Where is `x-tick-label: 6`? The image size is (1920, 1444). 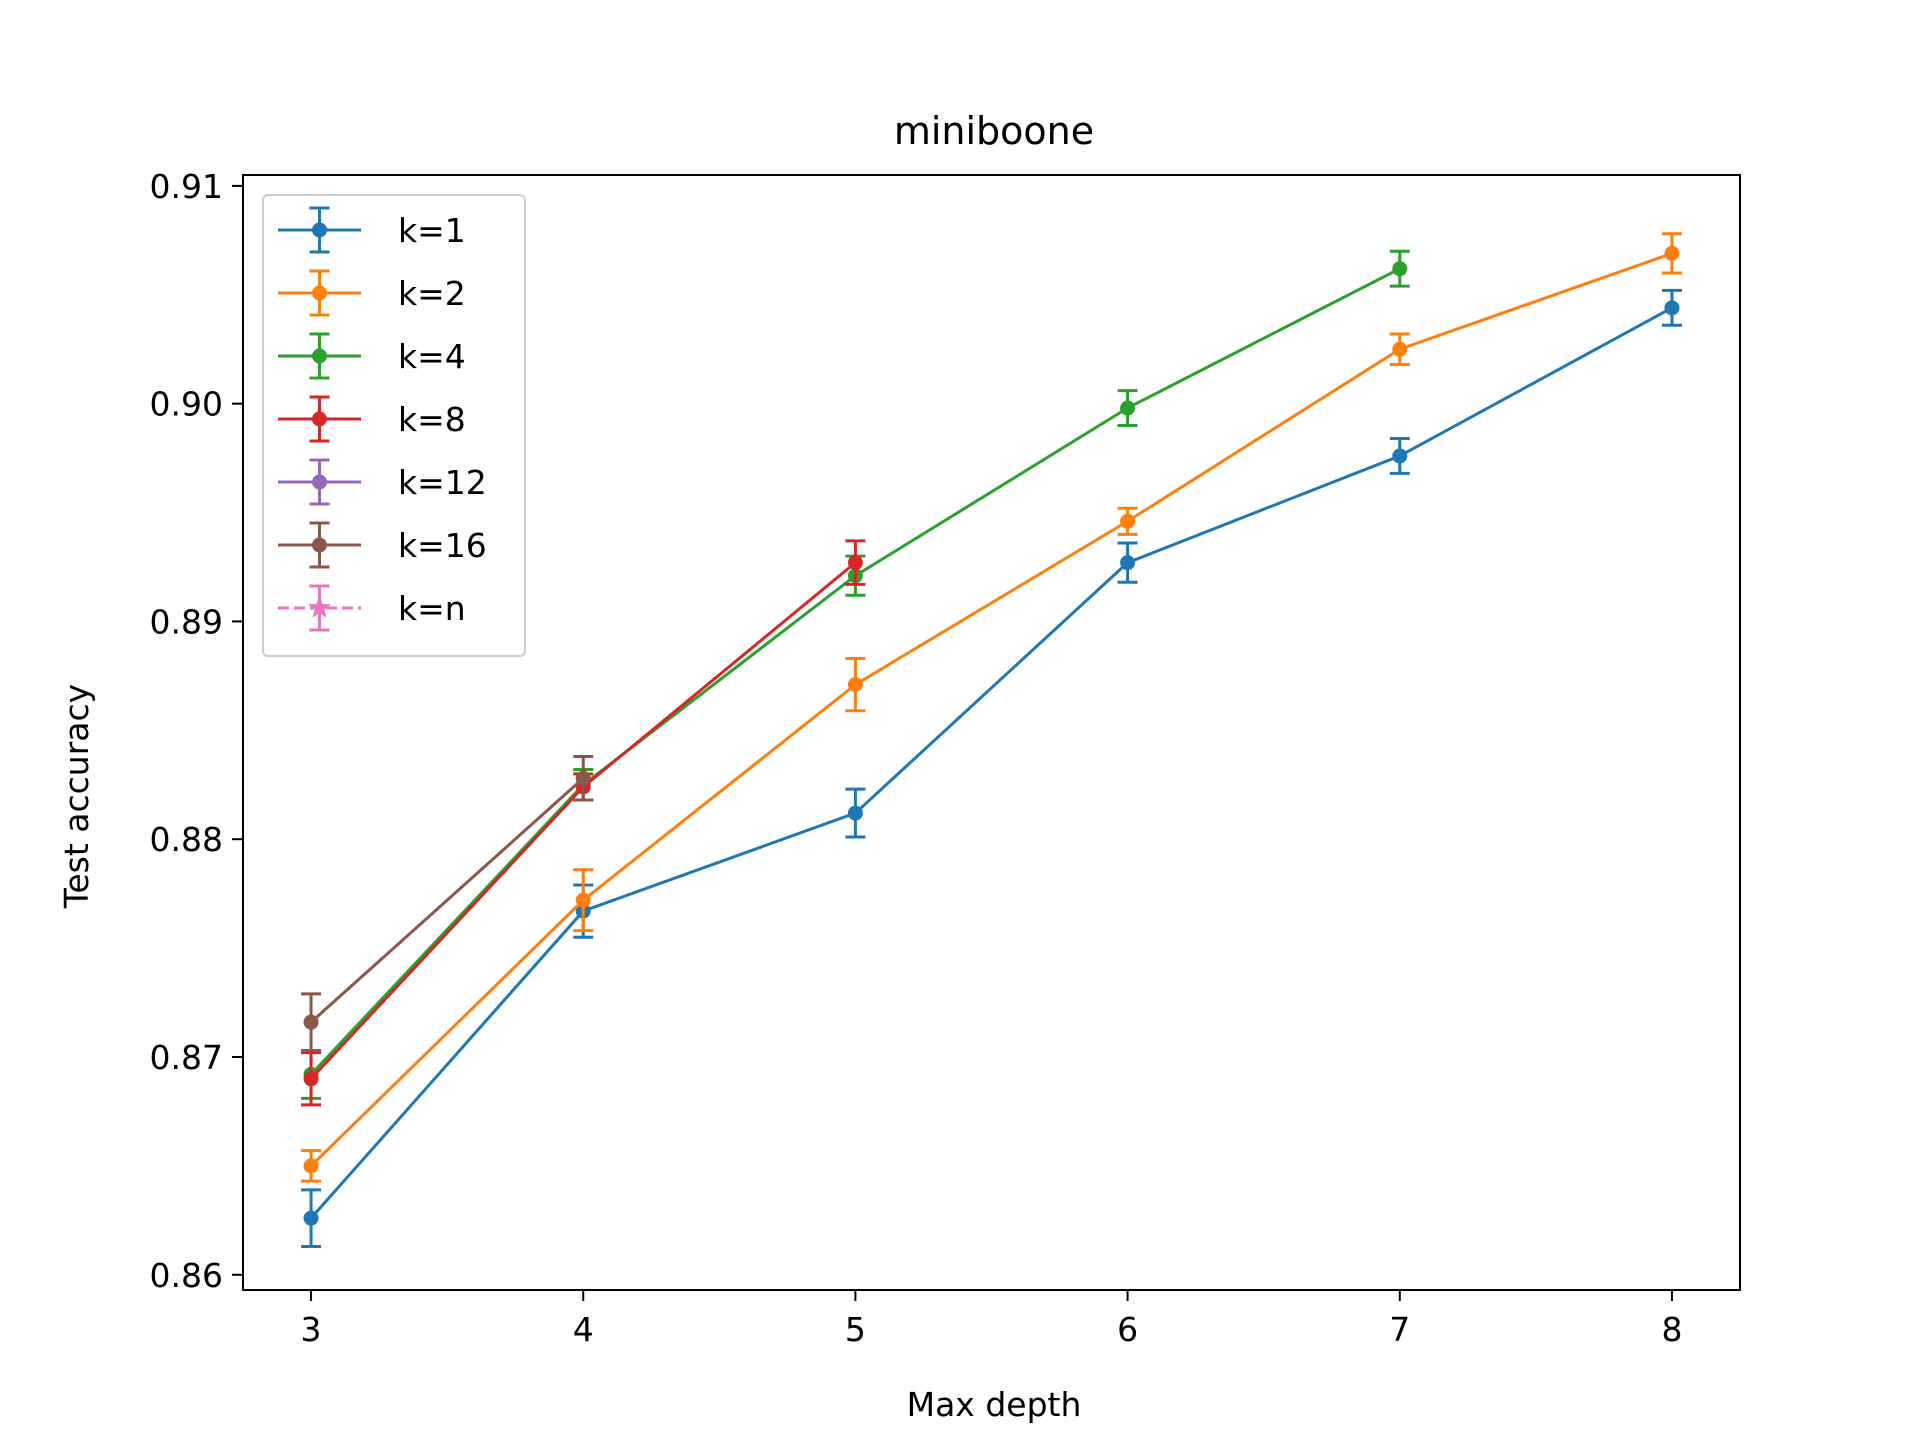
x-tick-label: 6 is located at coordinates (1127, 1329).